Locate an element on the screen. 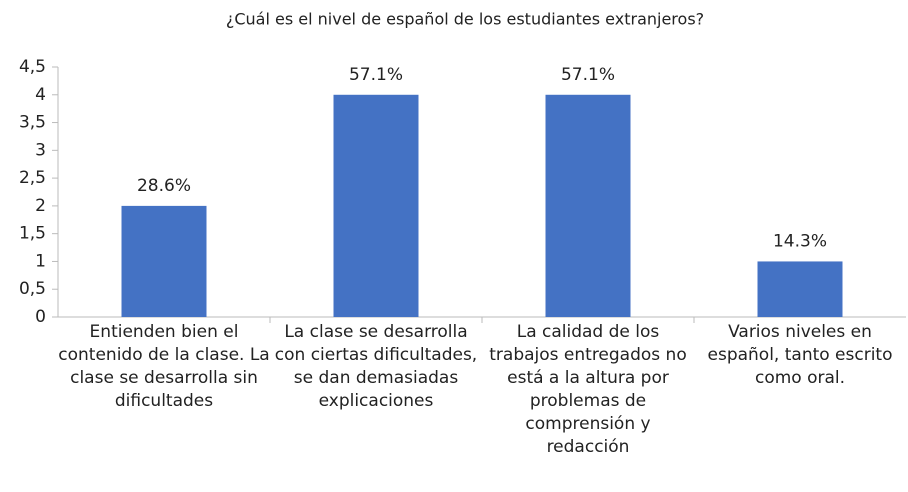  y-tick-label: 4 is located at coordinates (40, 95).